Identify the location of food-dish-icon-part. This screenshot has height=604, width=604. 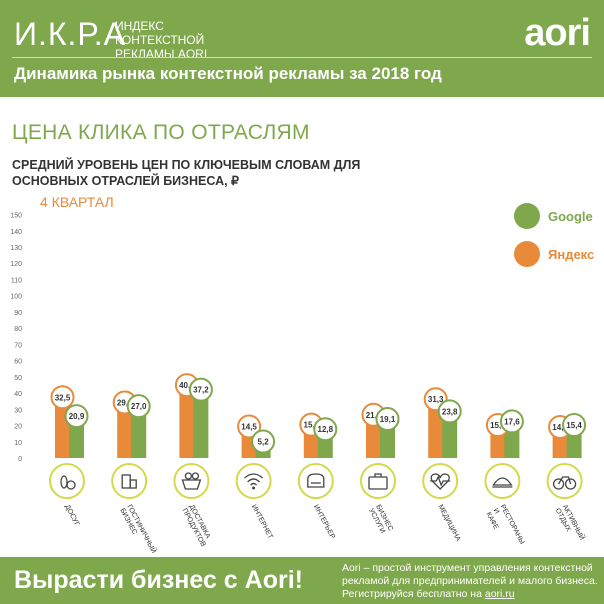
(502, 481).